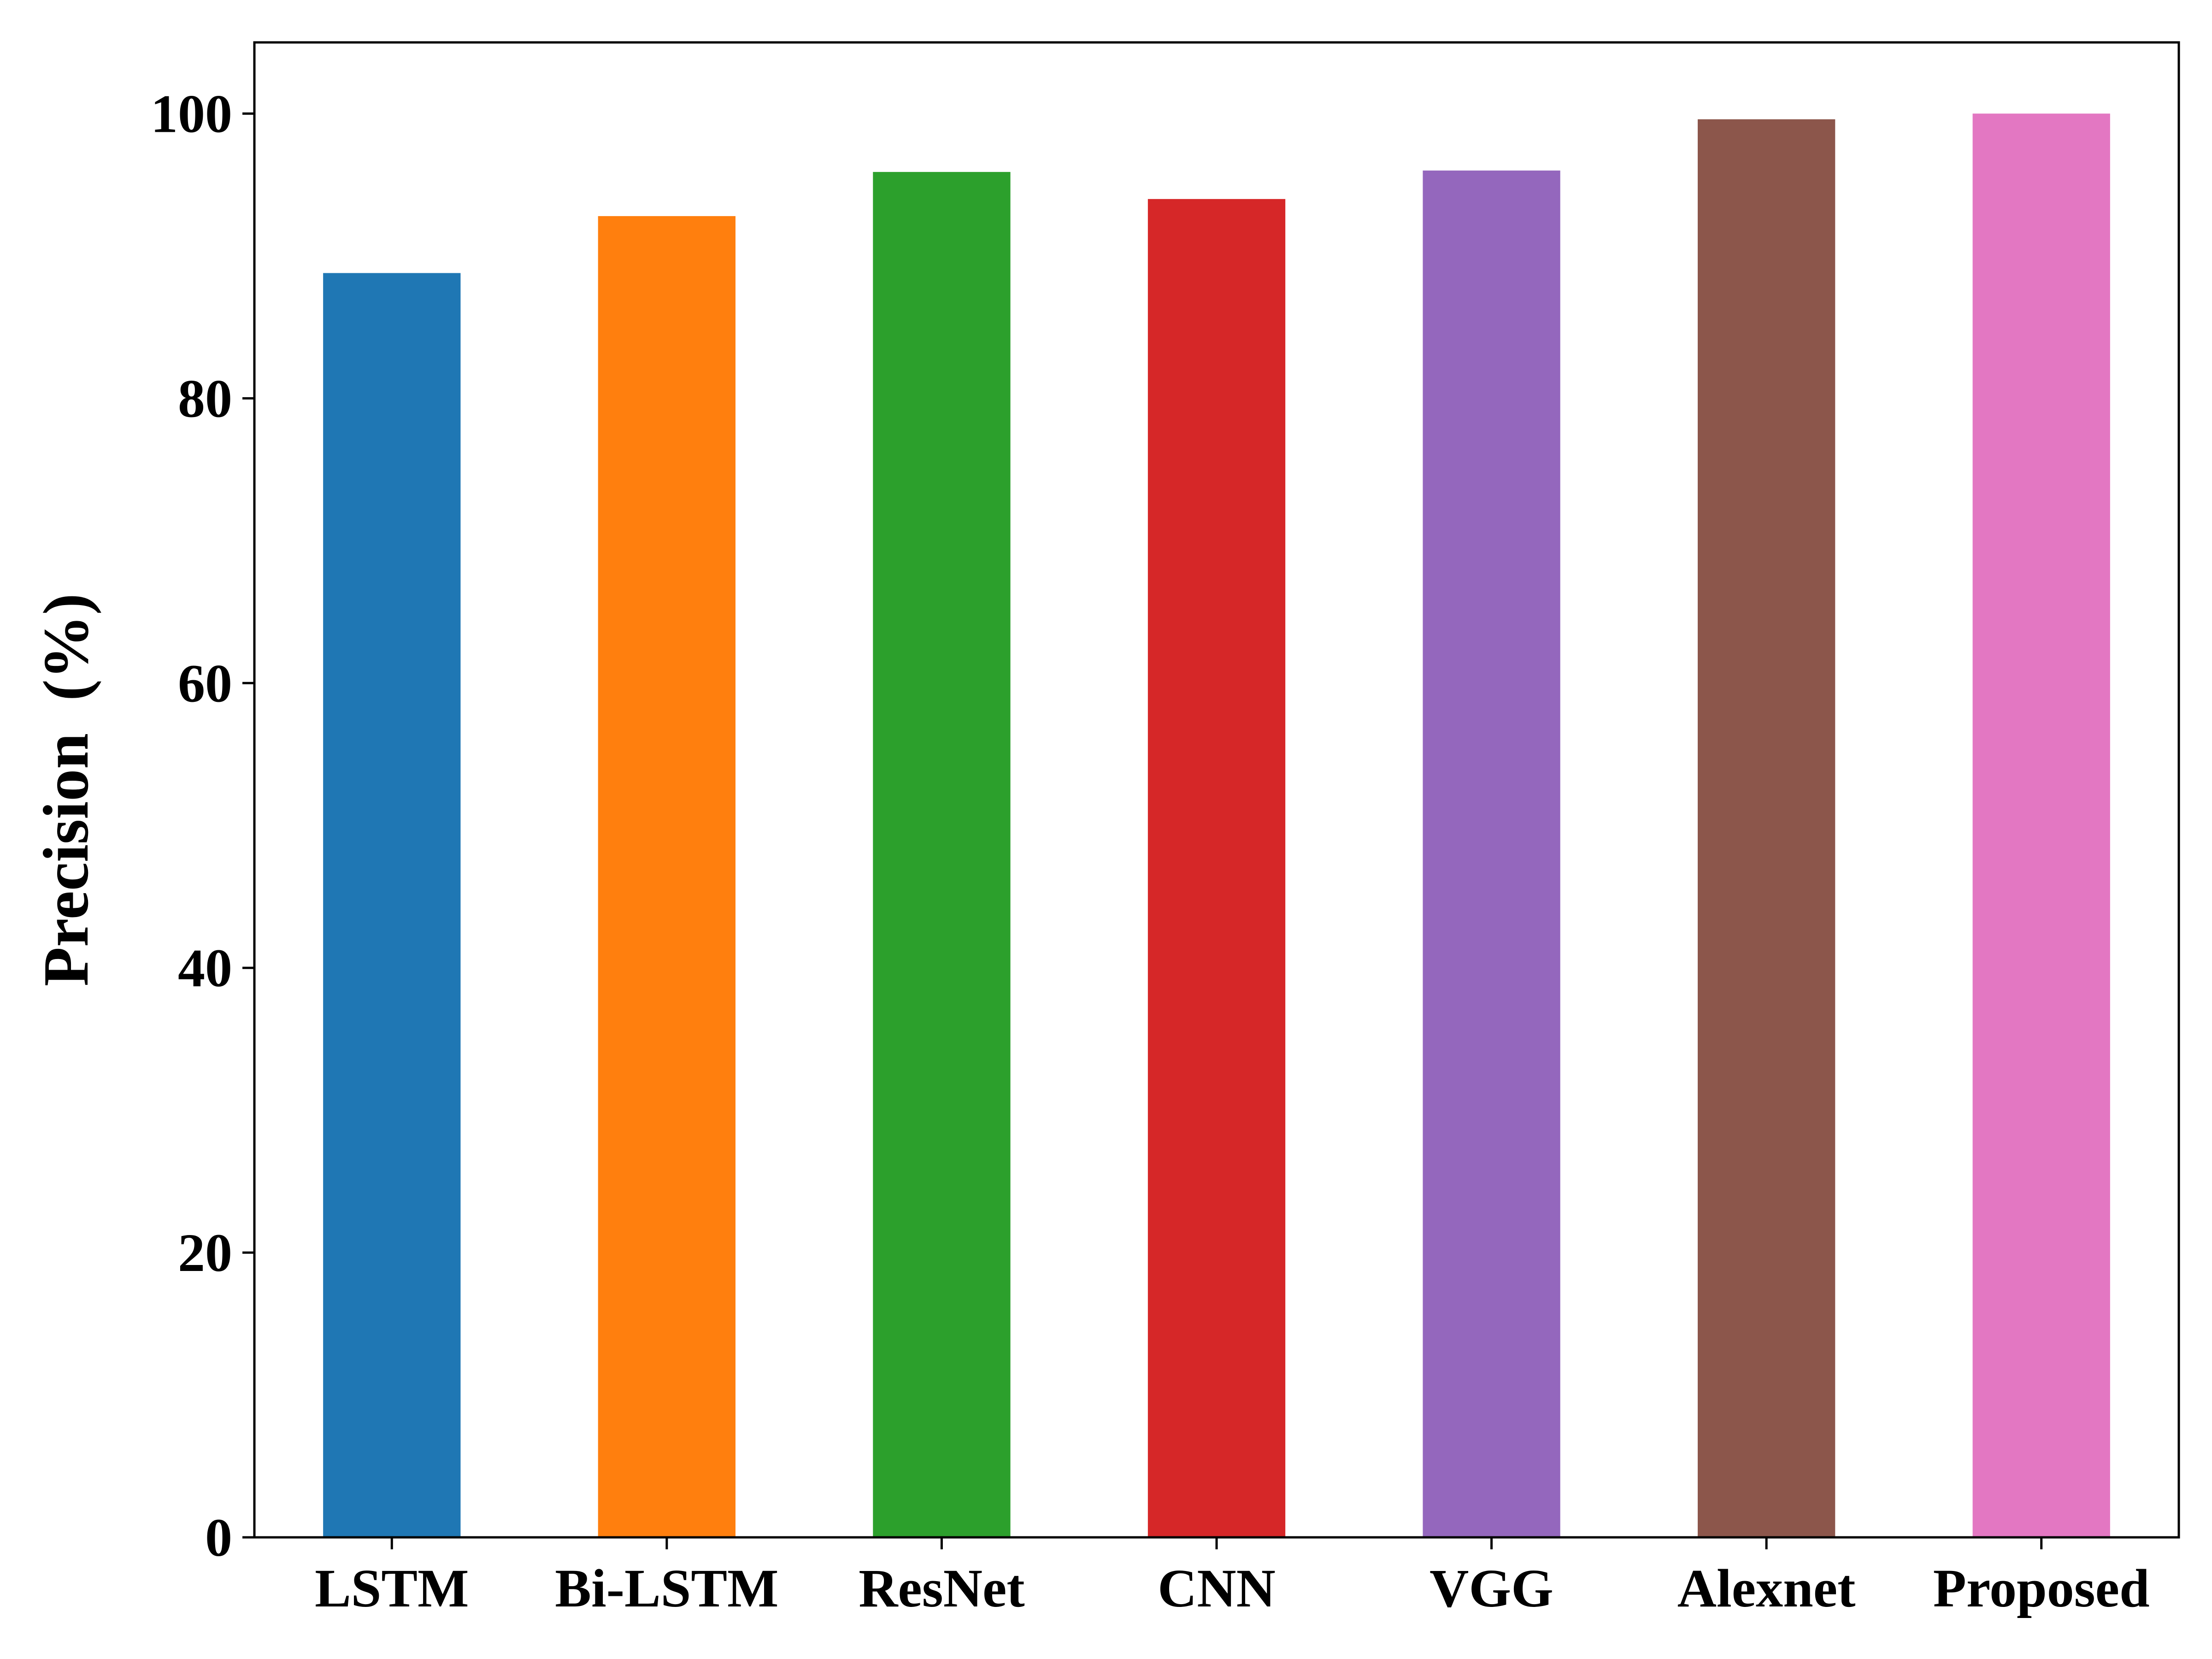 The image size is (2212, 1659). I want to click on bar-bi-lstm, so click(666, 877).